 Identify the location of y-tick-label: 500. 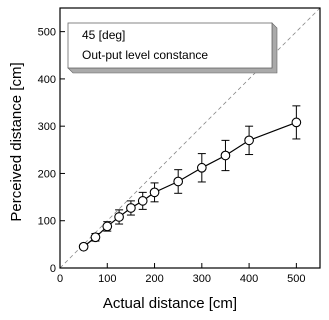
(47, 33).